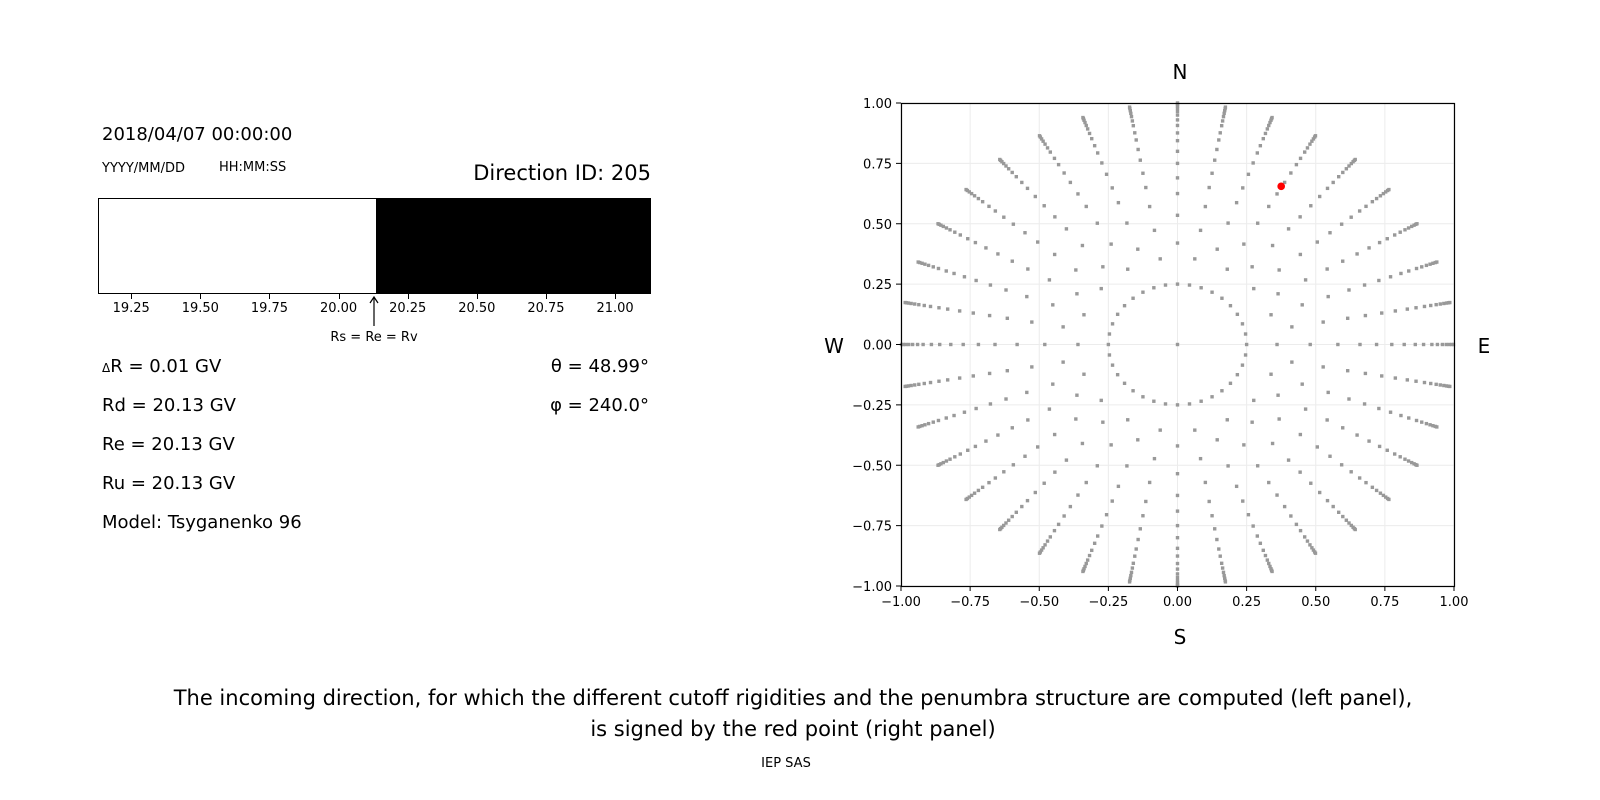 This screenshot has width=1600, height=800. What do you see at coordinates (872, 466) in the screenshot?
I see `y-tick-label: −0.50` at bounding box center [872, 466].